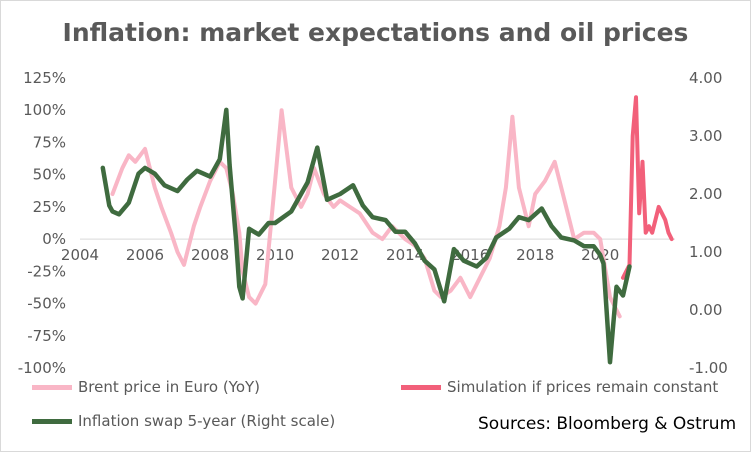  I want to click on x-tick-label: 2004, so click(80, 255).